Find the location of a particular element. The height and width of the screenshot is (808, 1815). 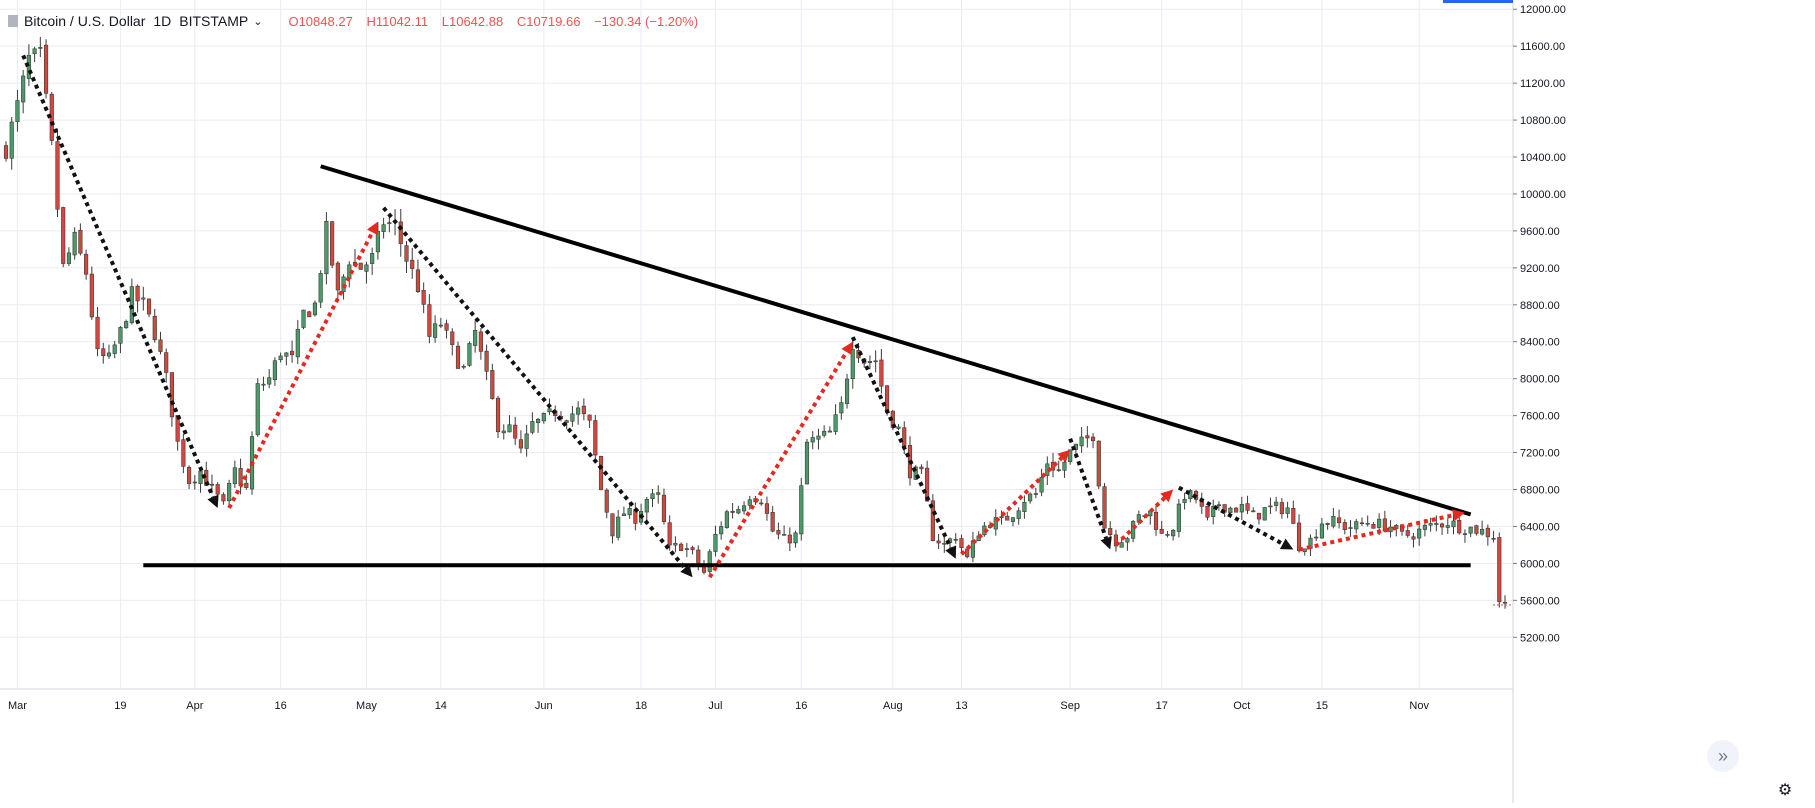

double-chevron-right-icon: » is located at coordinates (1723, 756).